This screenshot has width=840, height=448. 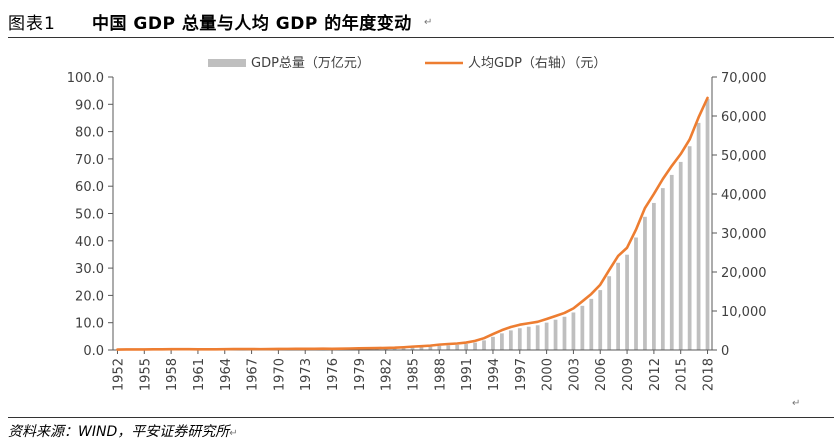 What do you see at coordinates (233, 433) in the screenshot?
I see `source-return-mark-icon: ↵` at bounding box center [233, 433].